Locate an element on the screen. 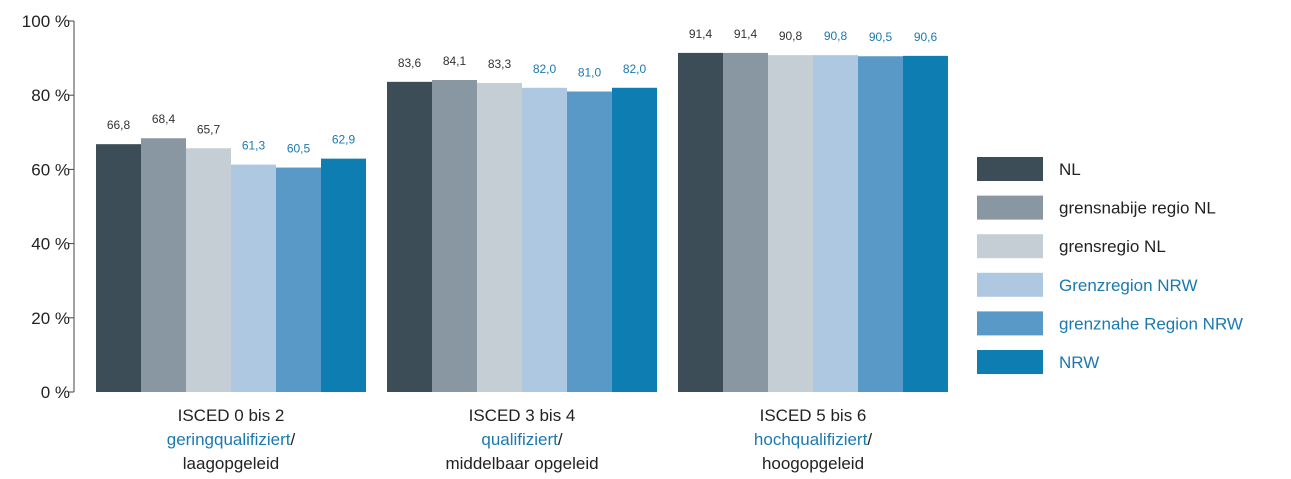 This screenshot has width=1291, height=479. data-label: 65,7 is located at coordinates (209, 129).